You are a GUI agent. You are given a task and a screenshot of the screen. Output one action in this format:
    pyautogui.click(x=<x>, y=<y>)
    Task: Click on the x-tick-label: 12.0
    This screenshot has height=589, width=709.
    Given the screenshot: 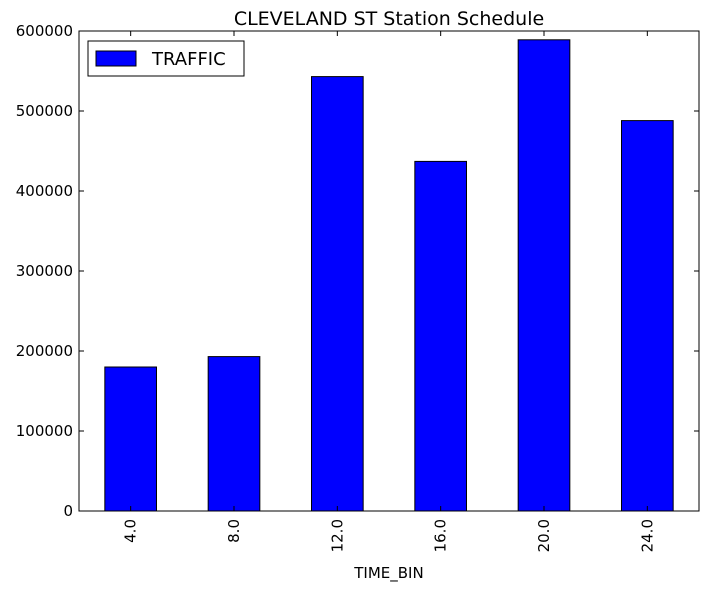 What is the action you would take?
    pyautogui.click(x=337, y=535)
    